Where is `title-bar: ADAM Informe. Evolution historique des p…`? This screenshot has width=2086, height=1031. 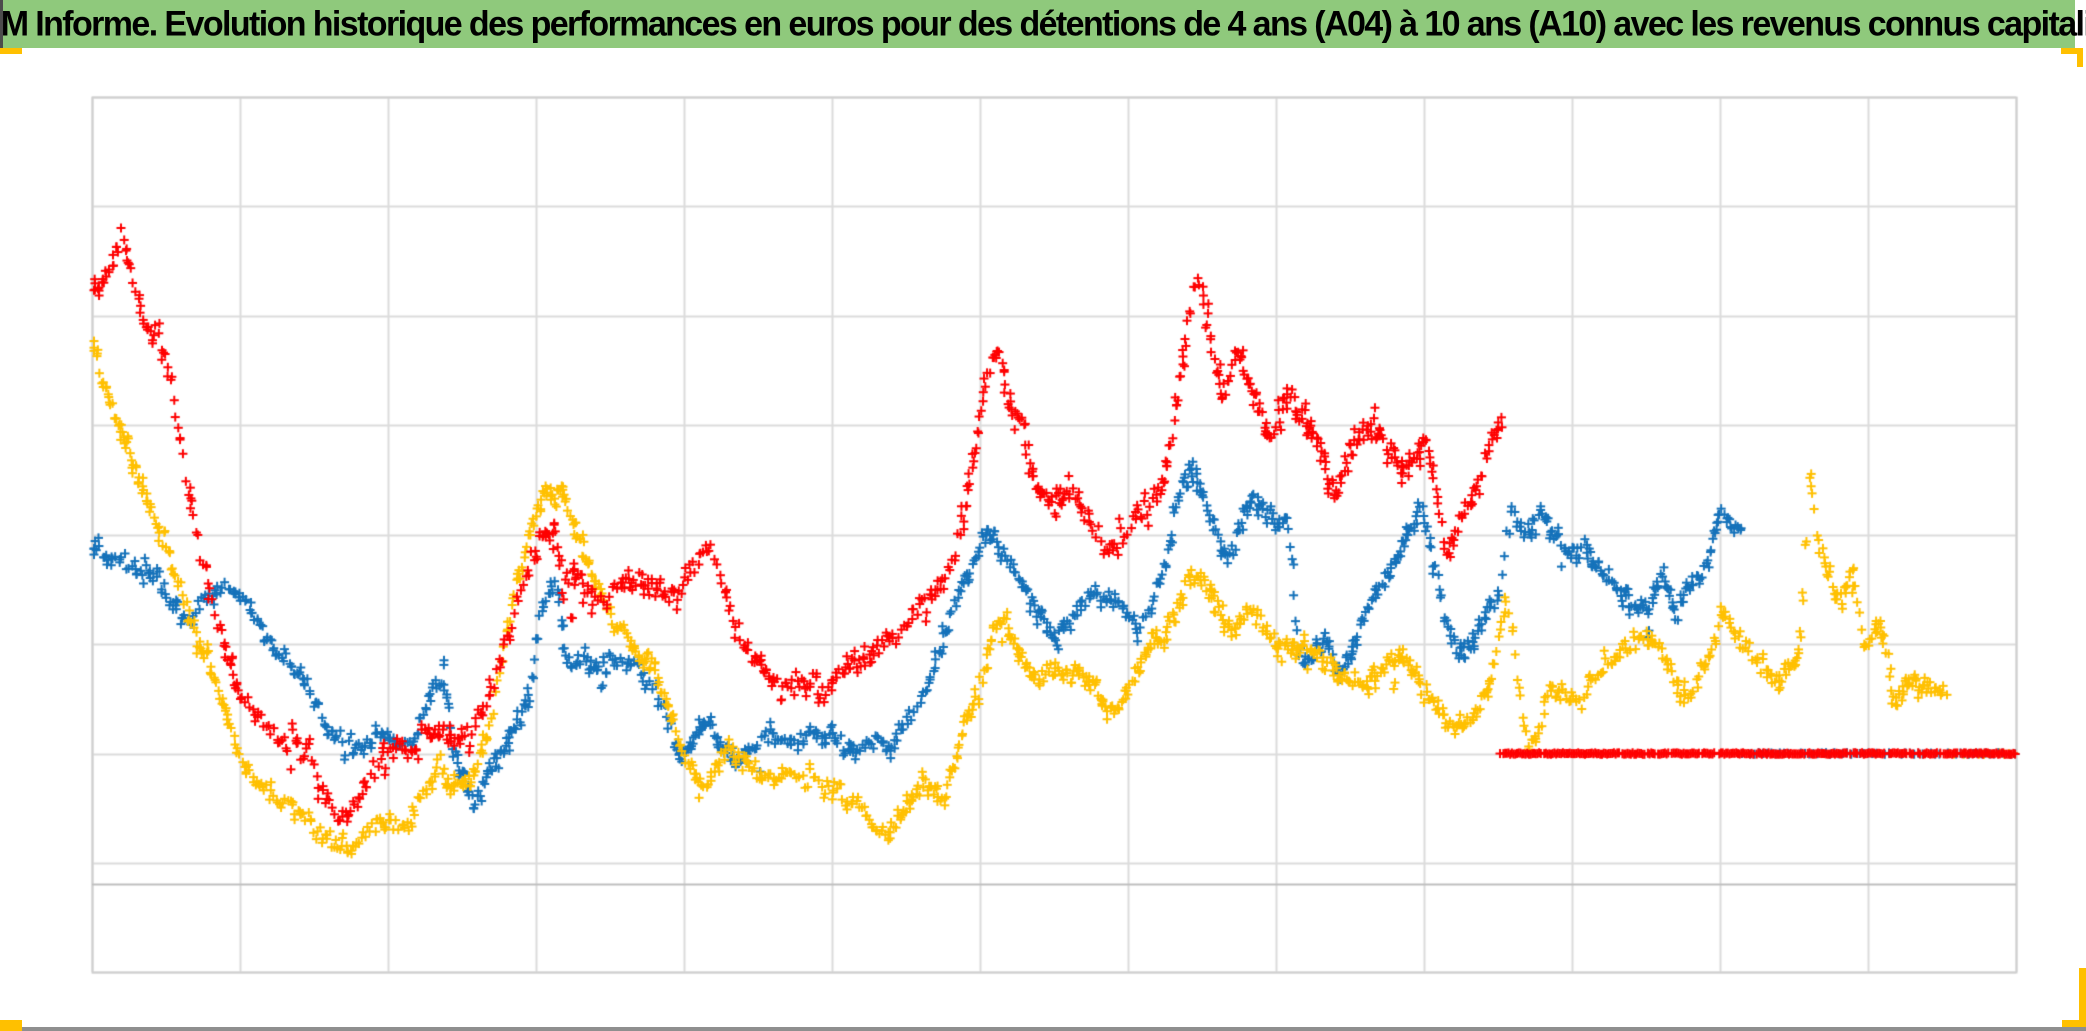
title-bar: ADAM Informe. Evolution historique des p… is located at coordinates (1043, 24).